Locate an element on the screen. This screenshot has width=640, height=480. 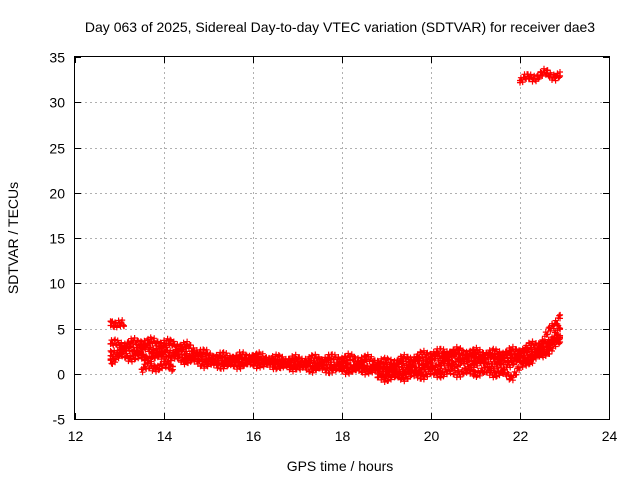
y-tick-label: 25 is located at coordinates (57, 149).